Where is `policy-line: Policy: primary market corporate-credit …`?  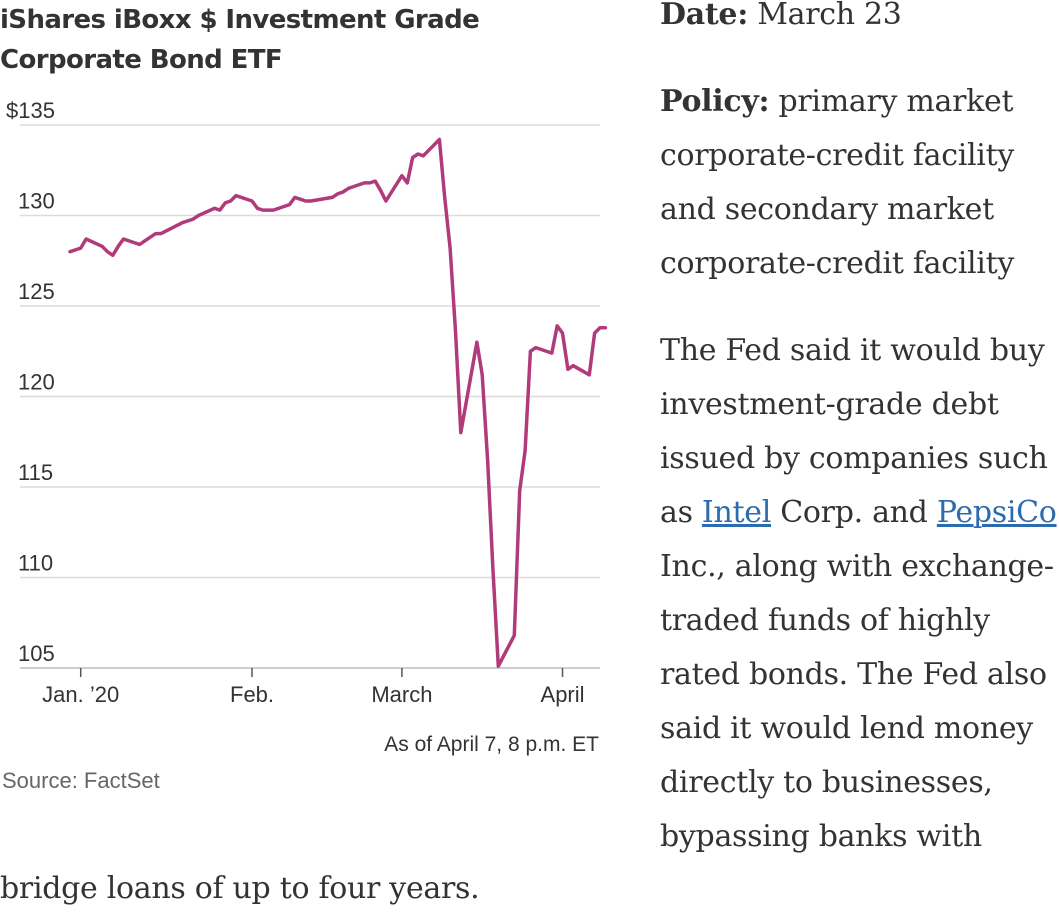
policy-line: Policy: primary market corporate-credit … is located at coordinates (859, 183).